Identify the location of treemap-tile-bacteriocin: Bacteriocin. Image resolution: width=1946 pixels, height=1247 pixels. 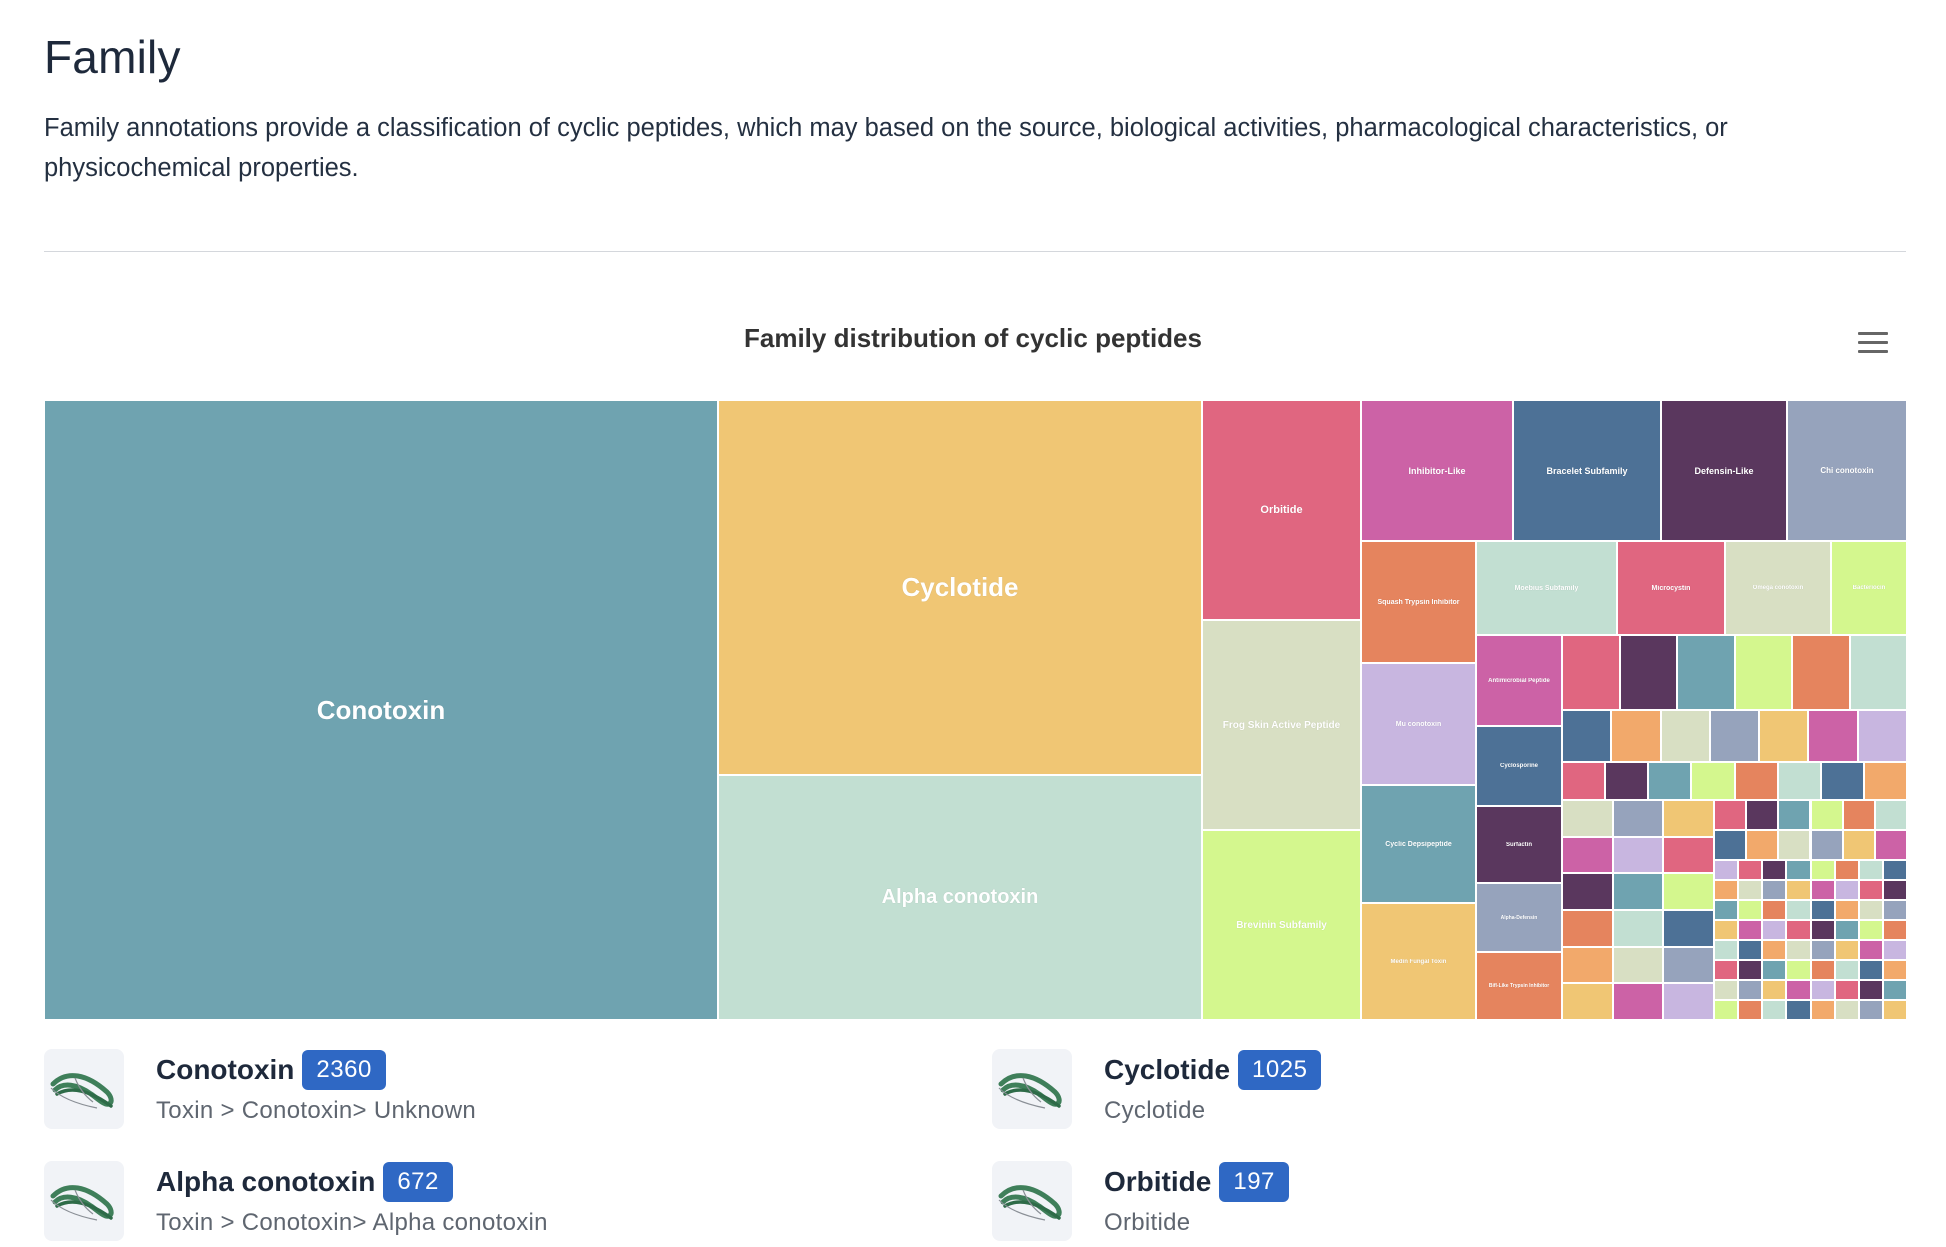
(1869, 588).